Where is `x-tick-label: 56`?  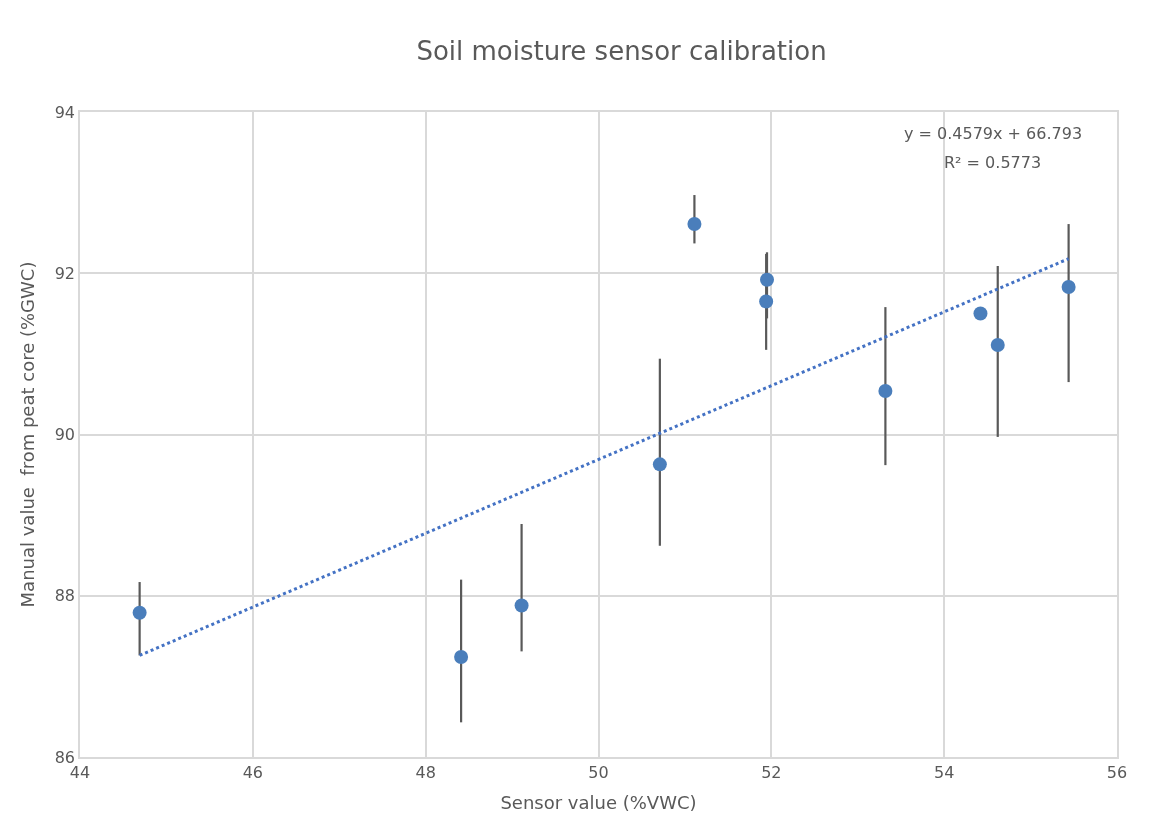 x-tick-label: 56 is located at coordinates (1117, 772).